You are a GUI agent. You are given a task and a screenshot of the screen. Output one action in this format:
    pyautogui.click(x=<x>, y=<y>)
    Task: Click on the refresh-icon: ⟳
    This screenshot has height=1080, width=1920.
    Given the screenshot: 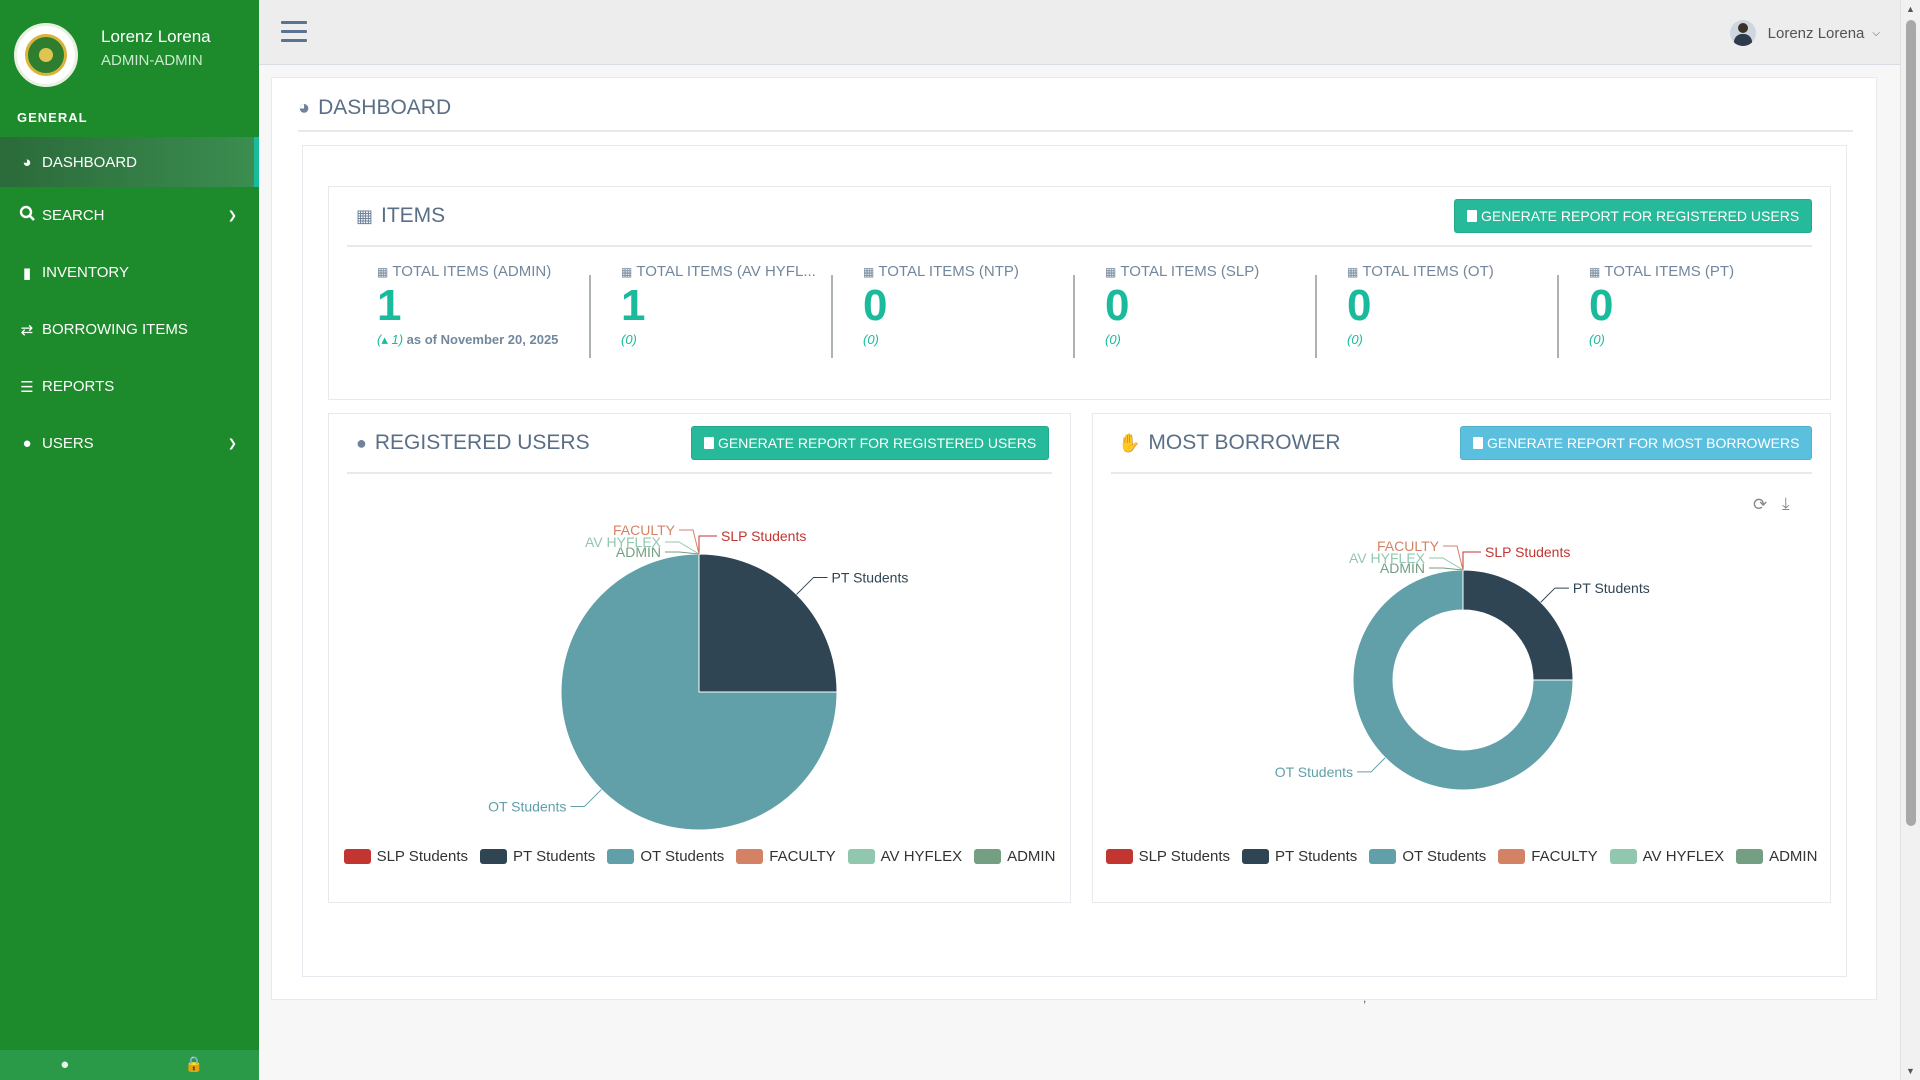 What is the action you would take?
    pyautogui.click(x=1760, y=504)
    